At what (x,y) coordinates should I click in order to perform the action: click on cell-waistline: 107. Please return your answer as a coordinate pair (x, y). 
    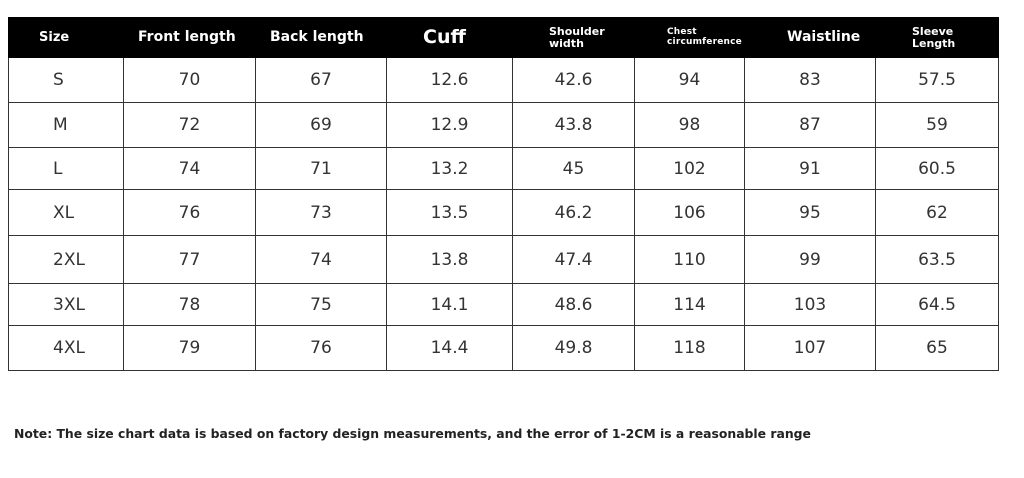
    Looking at the image, I should click on (810, 348).